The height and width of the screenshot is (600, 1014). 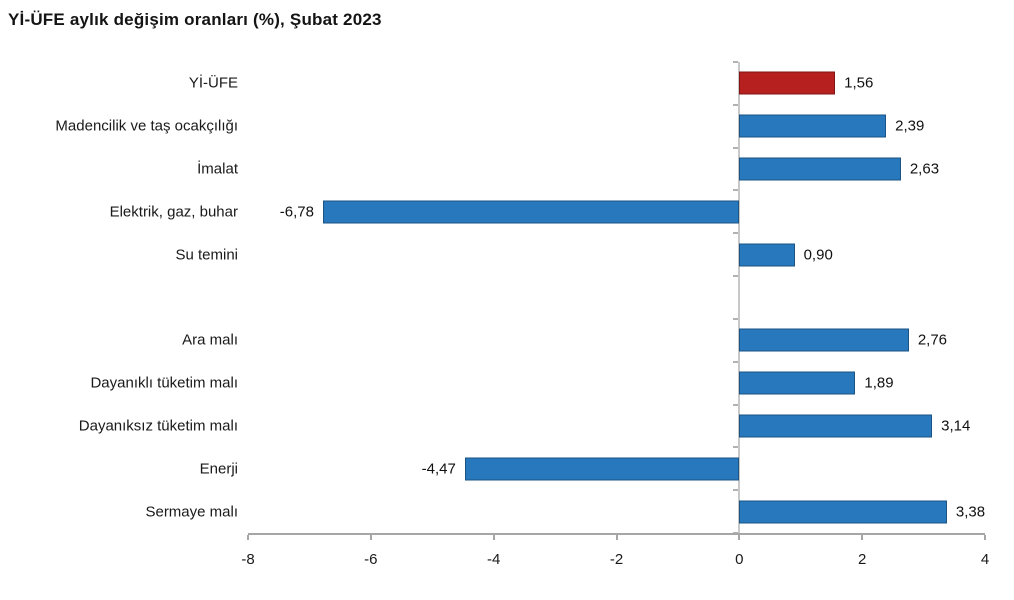 I want to click on x-tick-label: -2, so click(x=616, y=559).